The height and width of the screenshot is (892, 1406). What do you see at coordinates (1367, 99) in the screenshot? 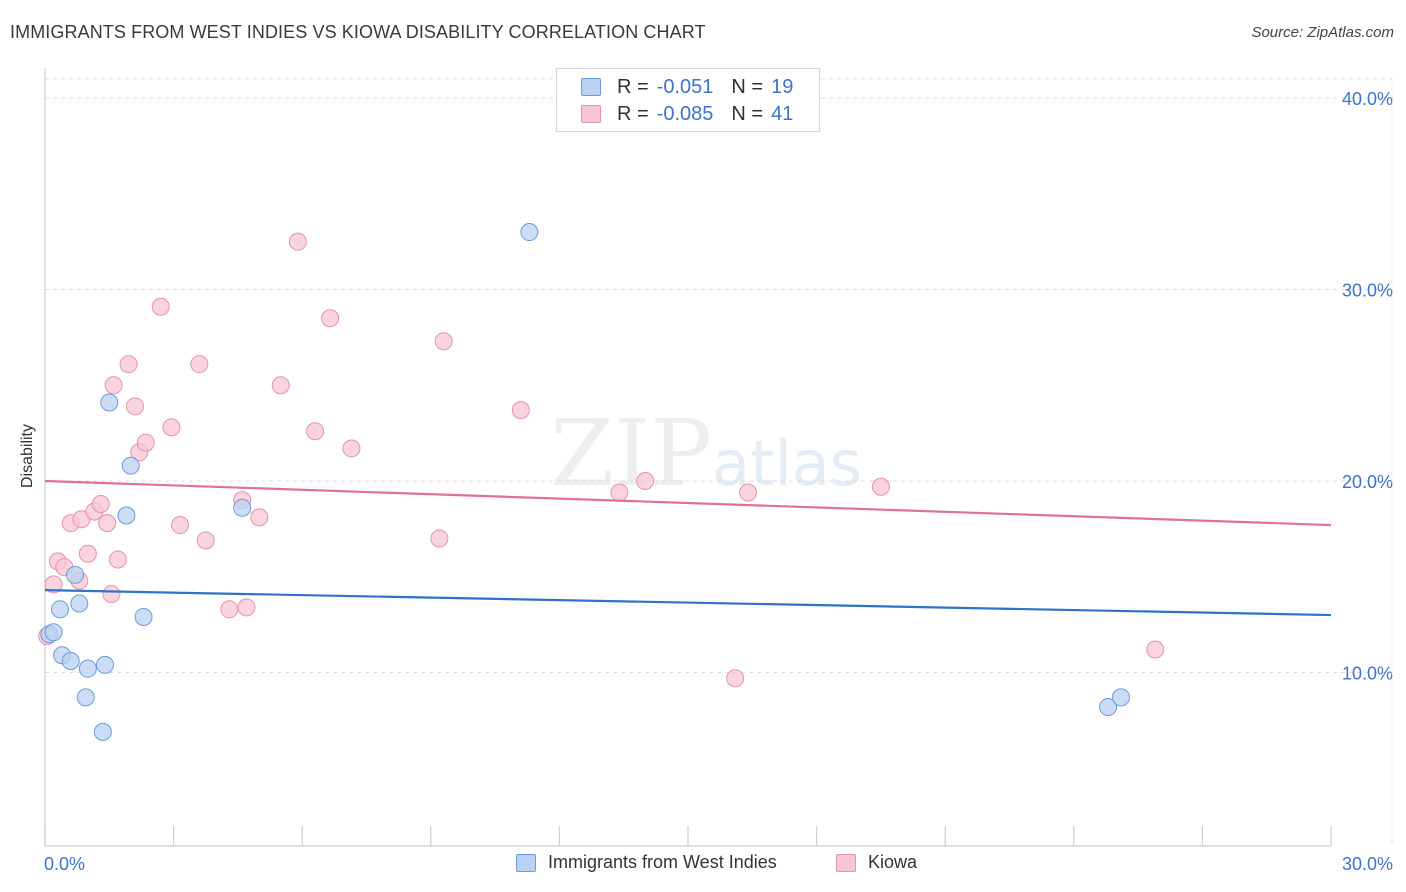
I see `y-tick-label: 40.0%` at bounding box center [1367, 99].